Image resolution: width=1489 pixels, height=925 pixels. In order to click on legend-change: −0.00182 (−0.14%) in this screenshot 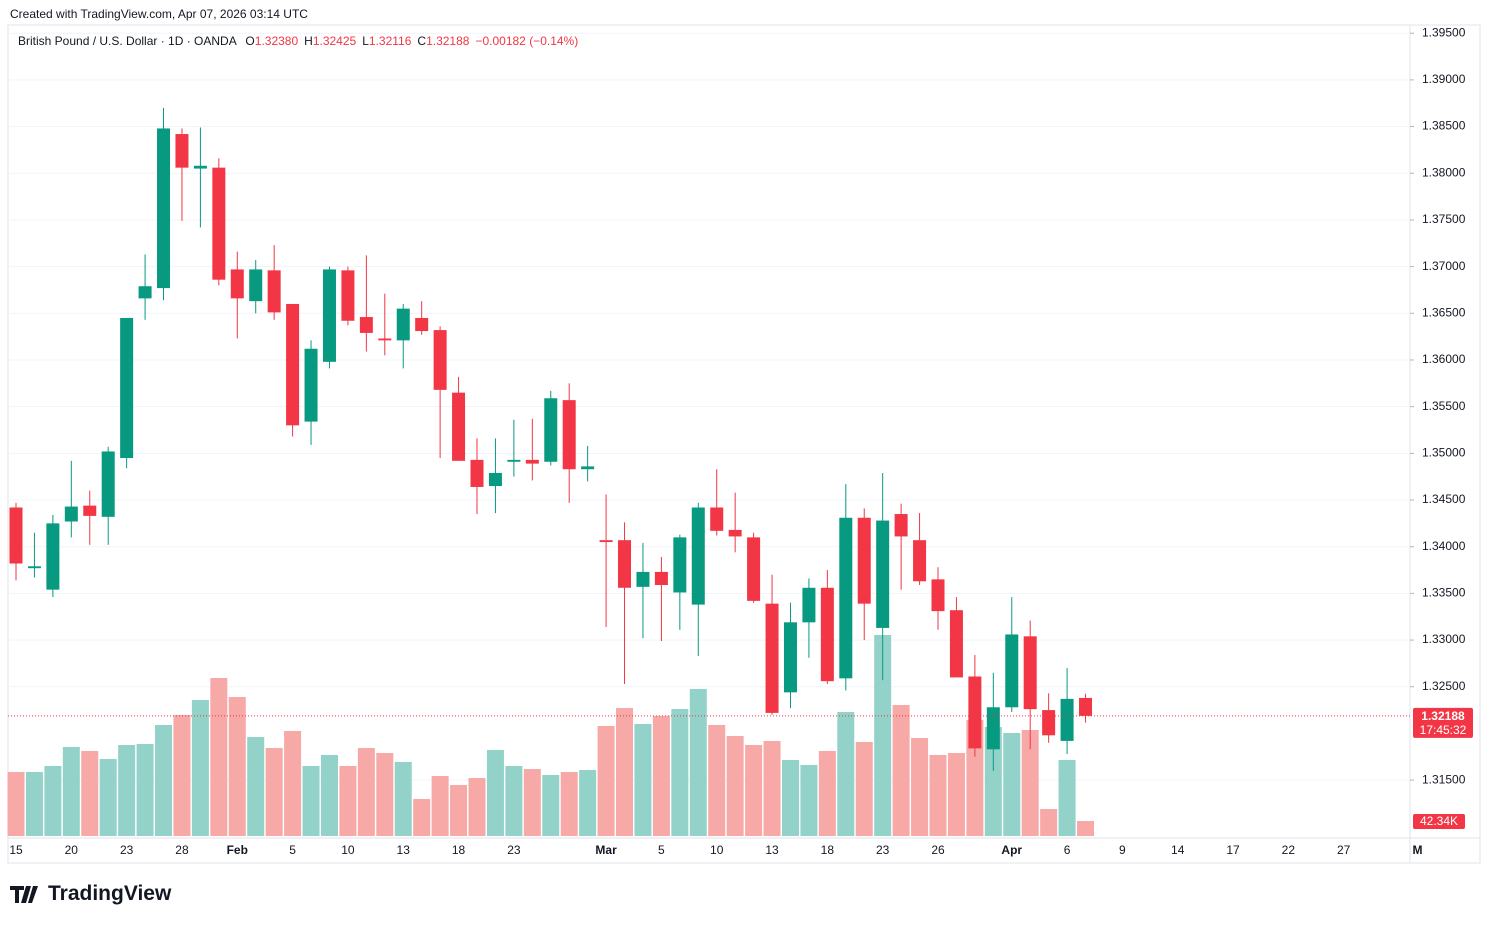, I will do `click(527, 41)`.